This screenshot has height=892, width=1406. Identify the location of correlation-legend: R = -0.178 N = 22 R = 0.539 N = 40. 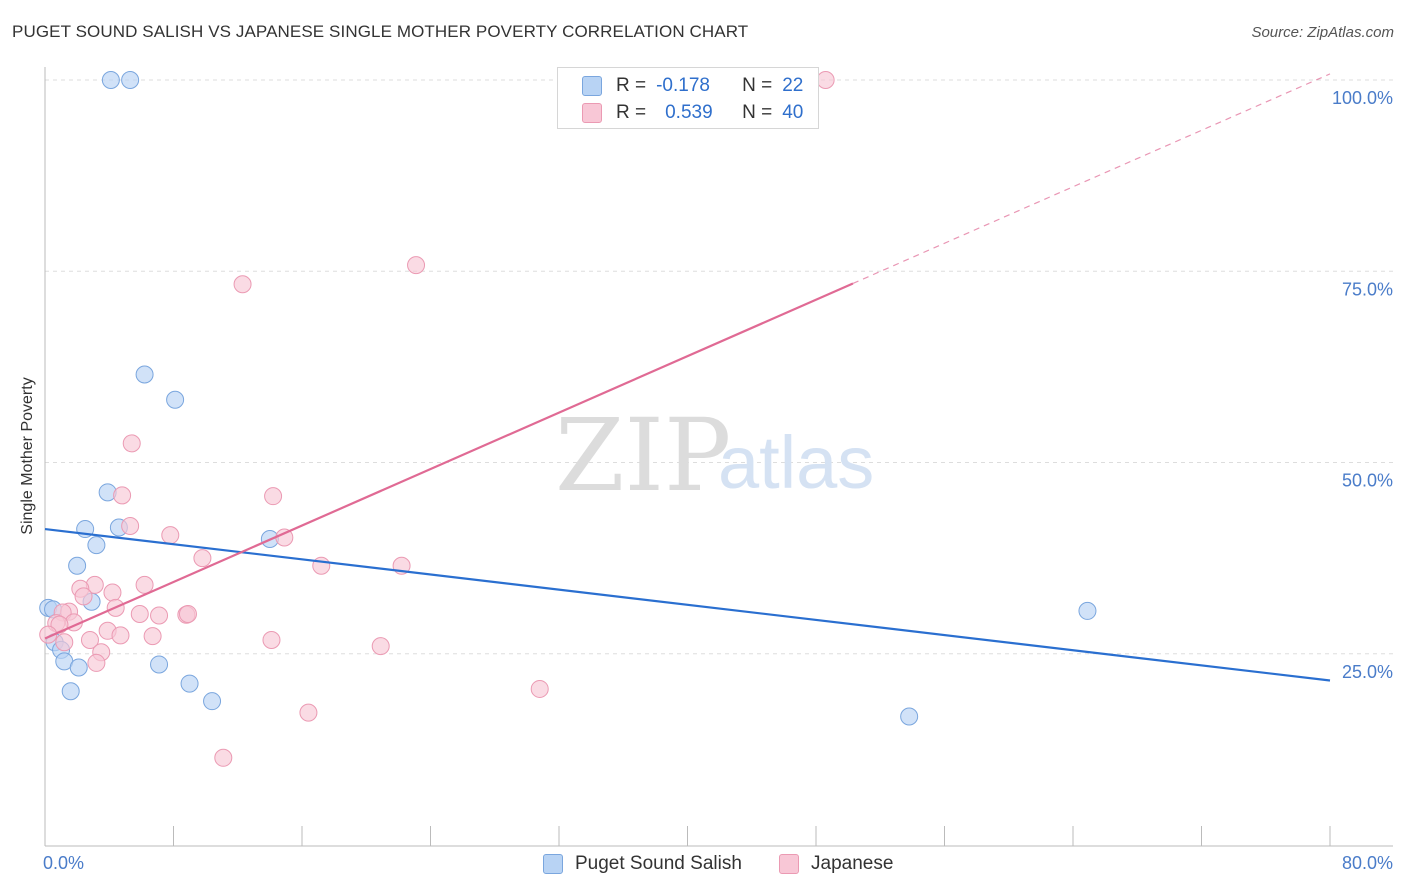
(688, 98).